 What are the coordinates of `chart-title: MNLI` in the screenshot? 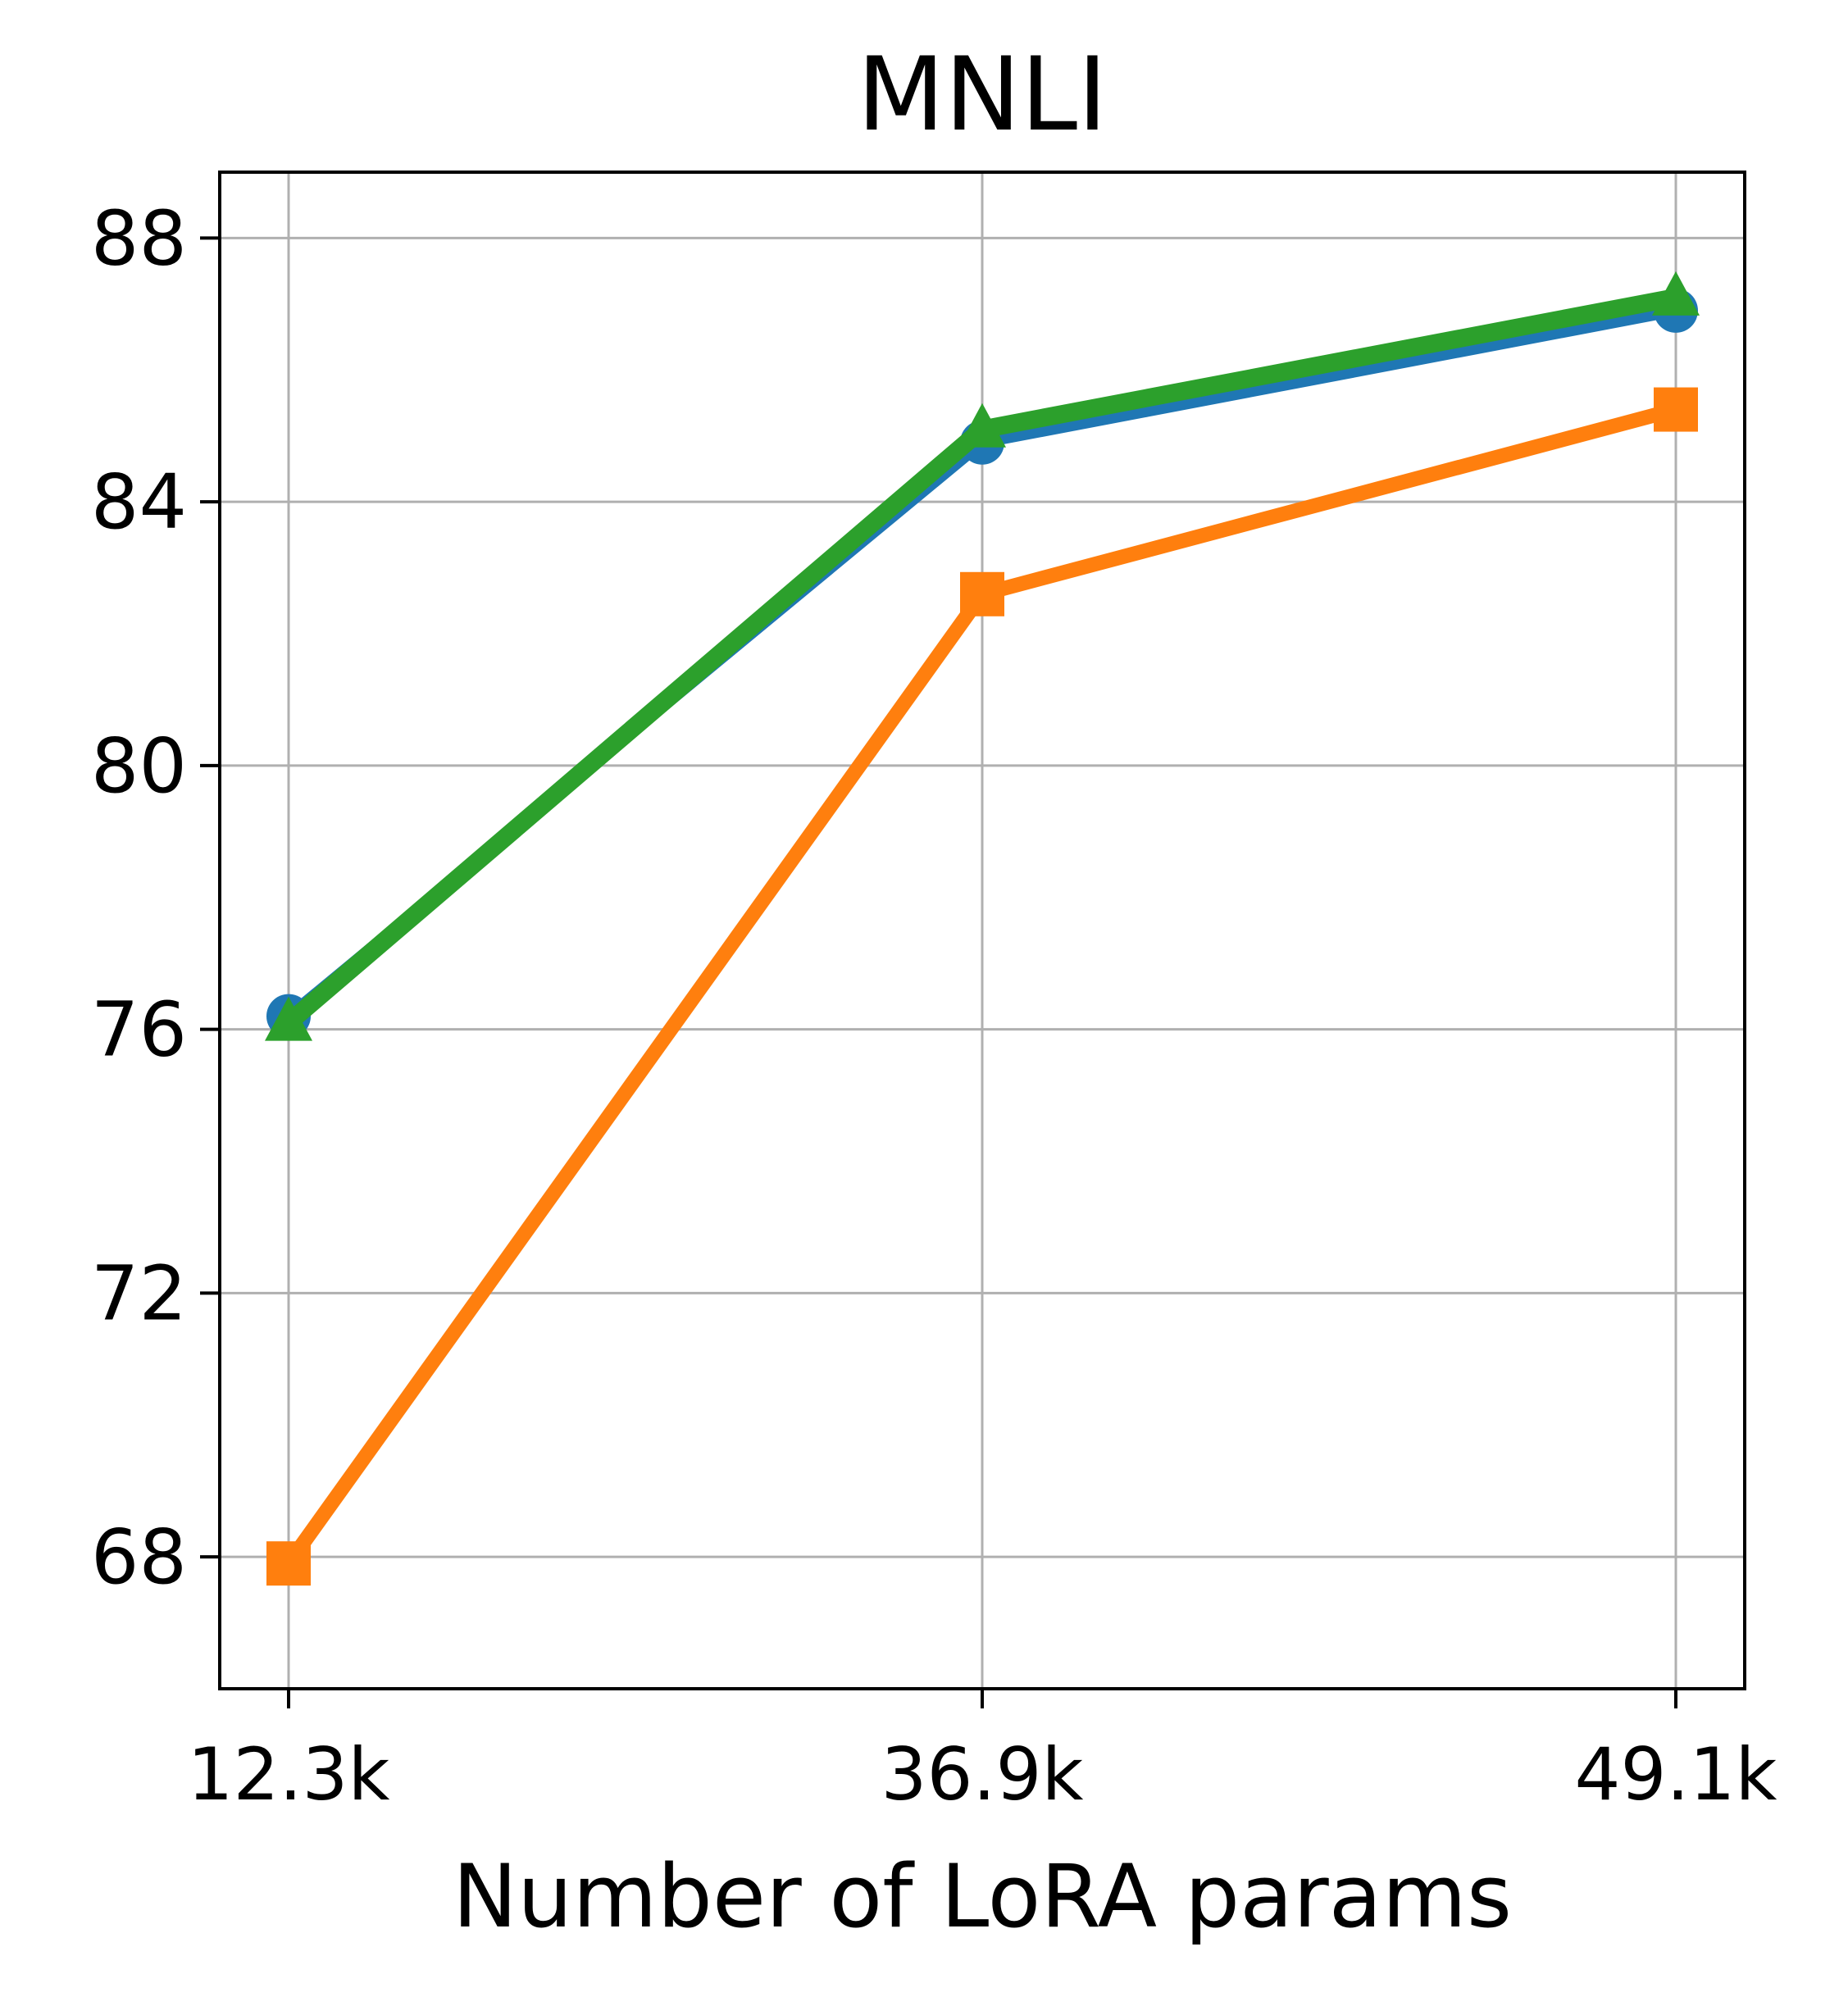 It's located at (982, 95).